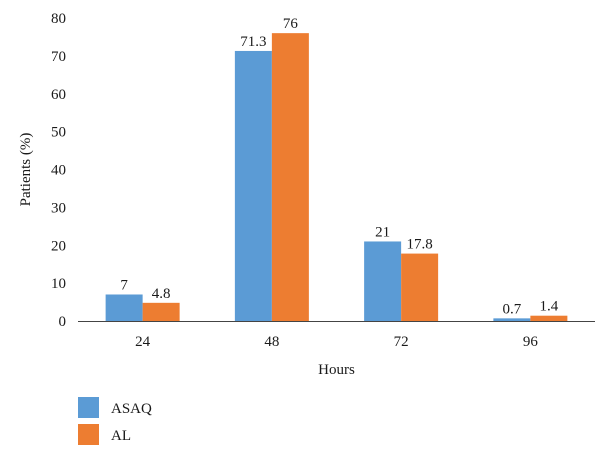  Describe the element at coordinates (549, 307) in the screenshot. I see `data-label: 1.4` at that location.